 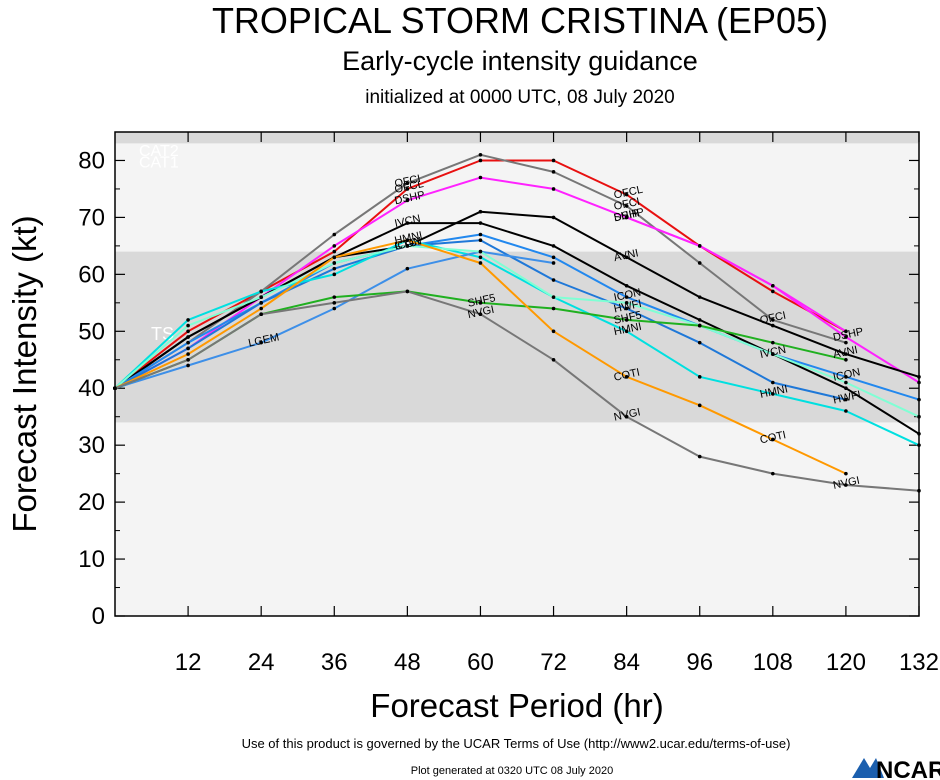 I want to click on ncar-logo-text: NCAR, so click(x=908, y=768).